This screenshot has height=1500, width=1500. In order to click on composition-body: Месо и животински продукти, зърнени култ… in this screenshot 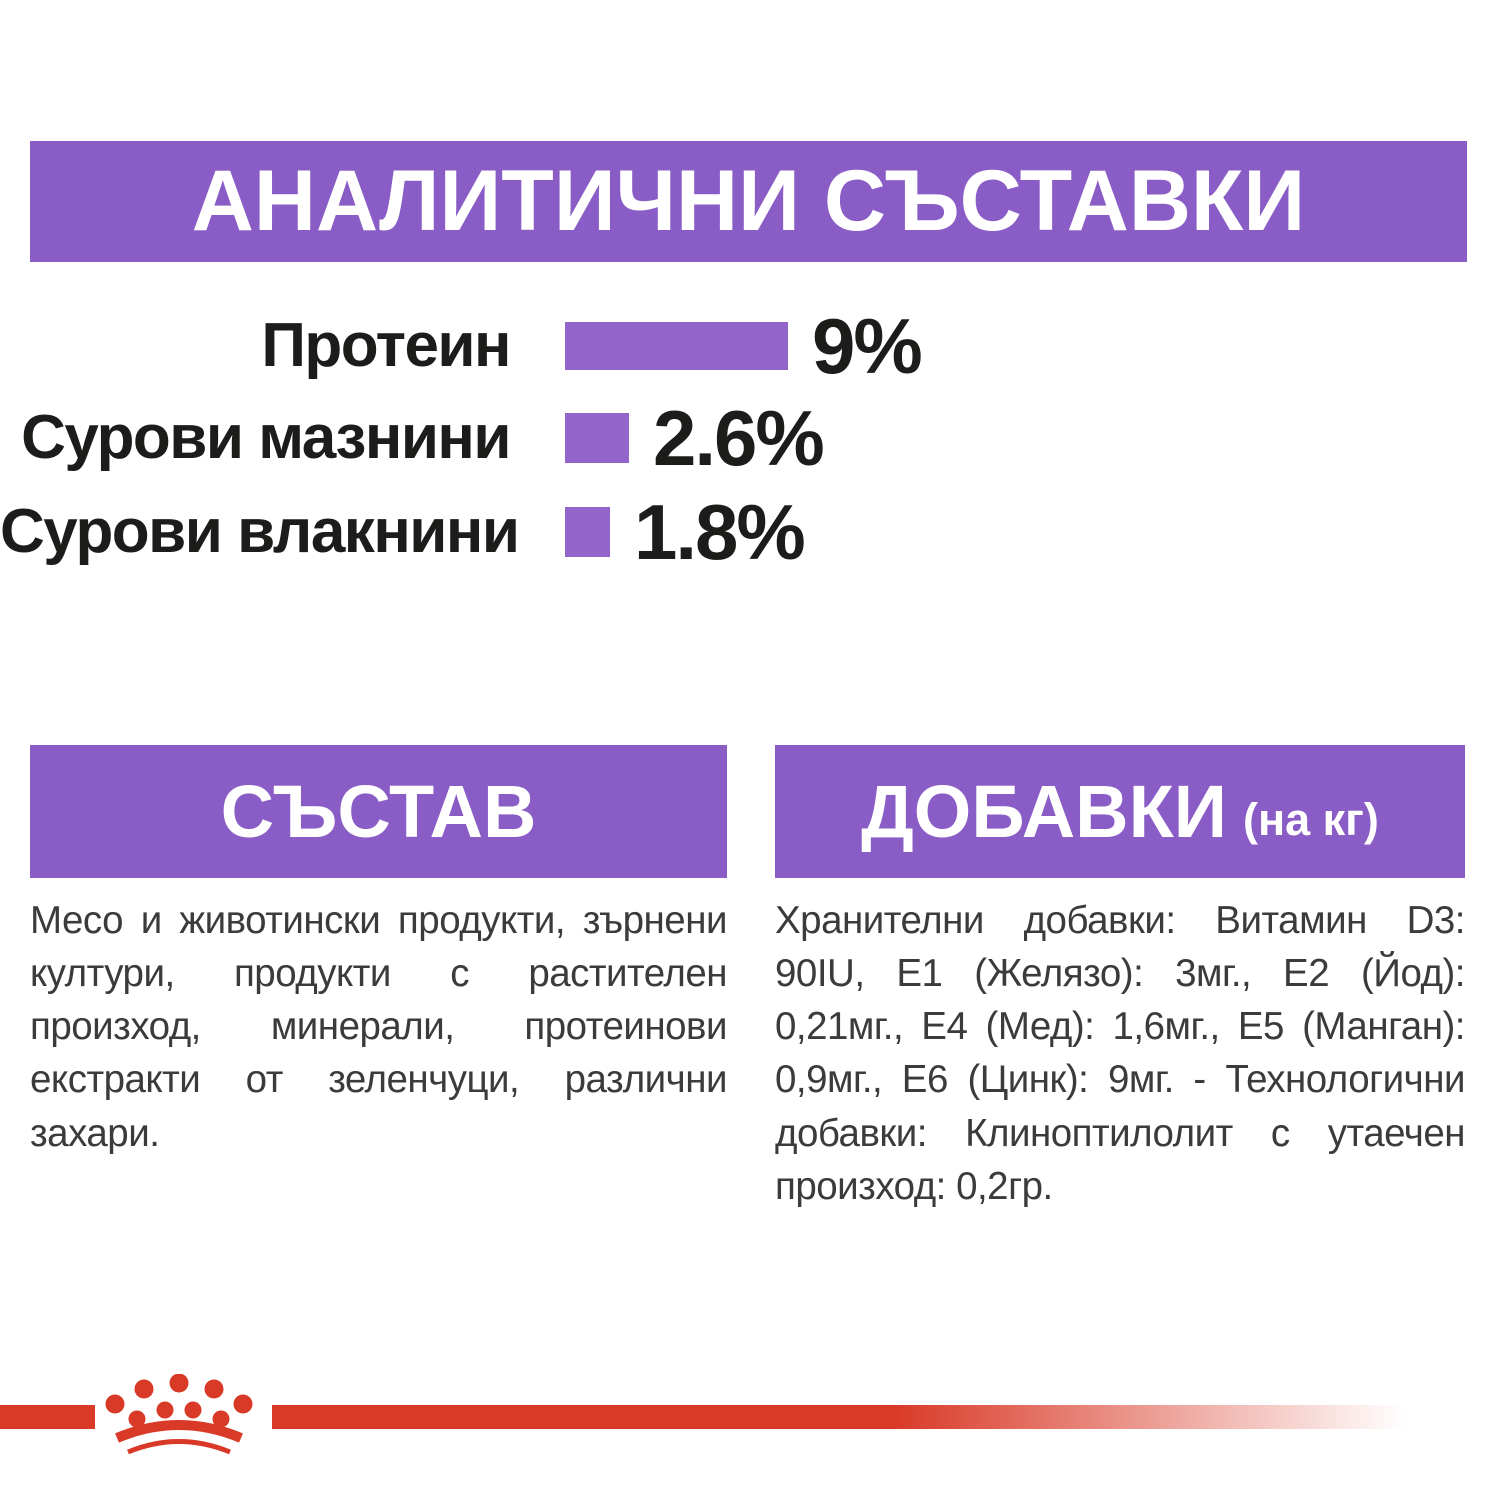, I will do `click(379, 1027)`.